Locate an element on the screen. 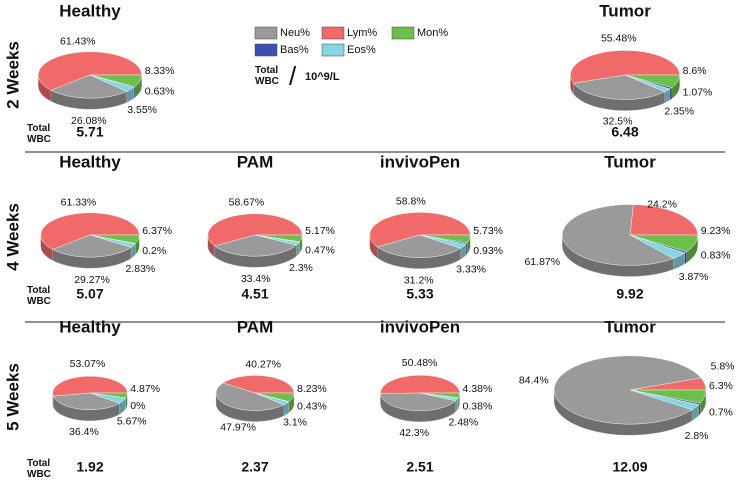 The height and width of the screenshot is (484, 741). value-label: 84.4% is located at coordinates (534, 380).